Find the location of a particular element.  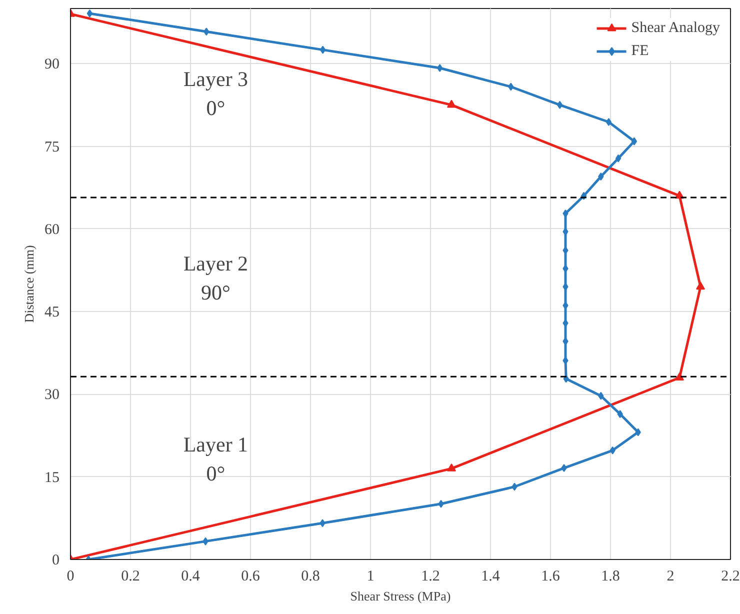

x-tick-label: 2 is located at coordinates (670, 576).